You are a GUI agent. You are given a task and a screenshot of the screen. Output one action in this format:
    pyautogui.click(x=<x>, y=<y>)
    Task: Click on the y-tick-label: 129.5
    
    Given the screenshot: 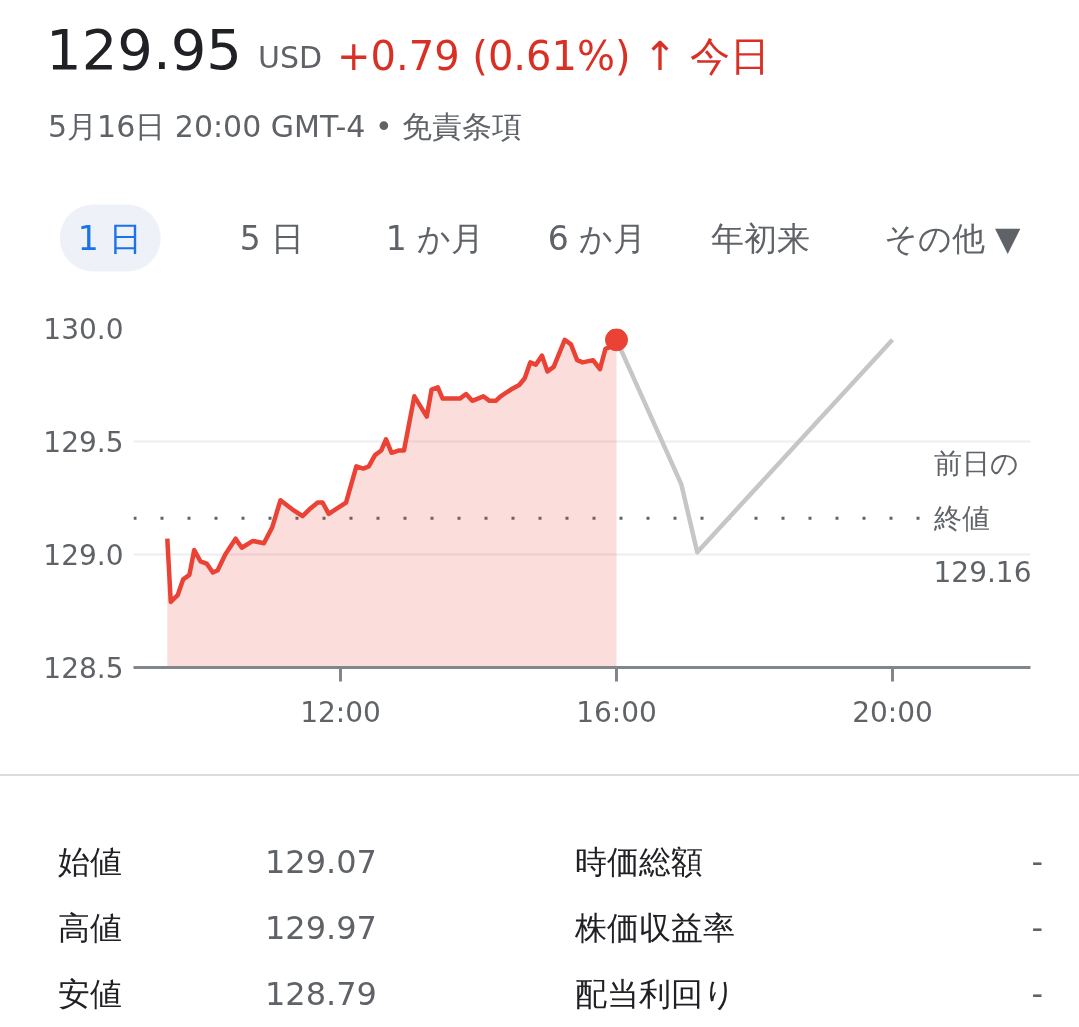 What is the action you would take?
    pyautogui.click(x=83, y=442)
    